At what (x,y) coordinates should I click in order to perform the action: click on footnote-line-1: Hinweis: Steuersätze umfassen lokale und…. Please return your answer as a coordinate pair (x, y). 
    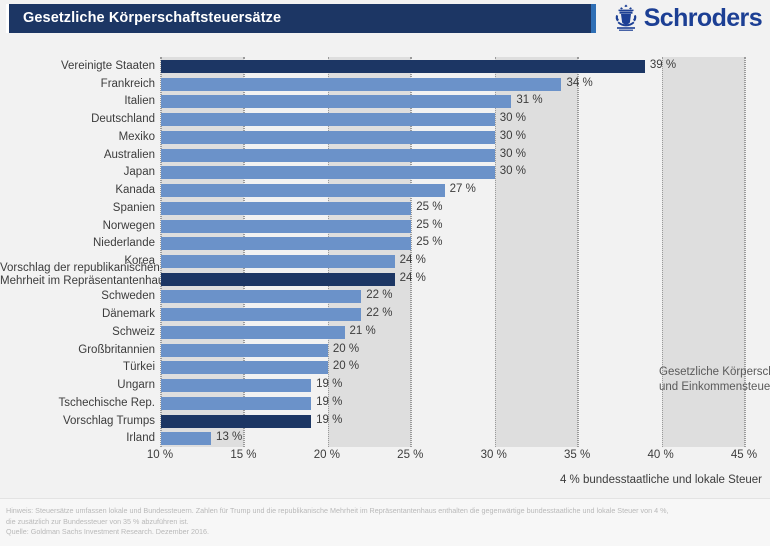
    Looking at the image, I should click on (337, 510).